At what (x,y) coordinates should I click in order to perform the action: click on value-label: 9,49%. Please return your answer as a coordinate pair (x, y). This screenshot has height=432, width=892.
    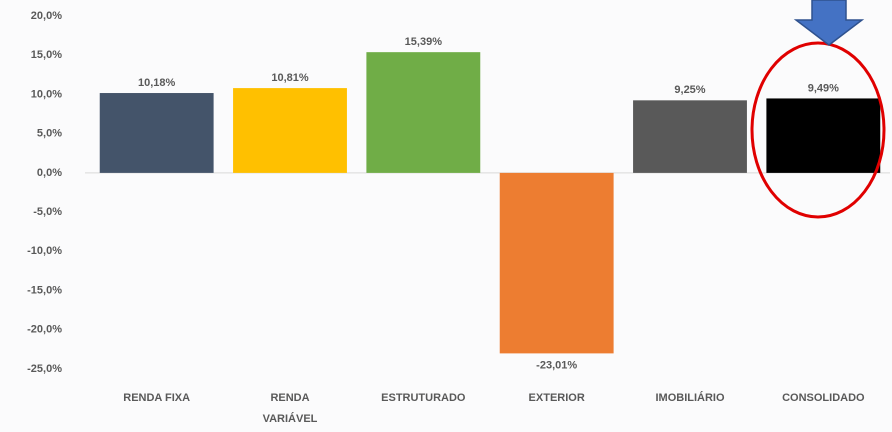
    Looking at the image, I should click on (823, 88).